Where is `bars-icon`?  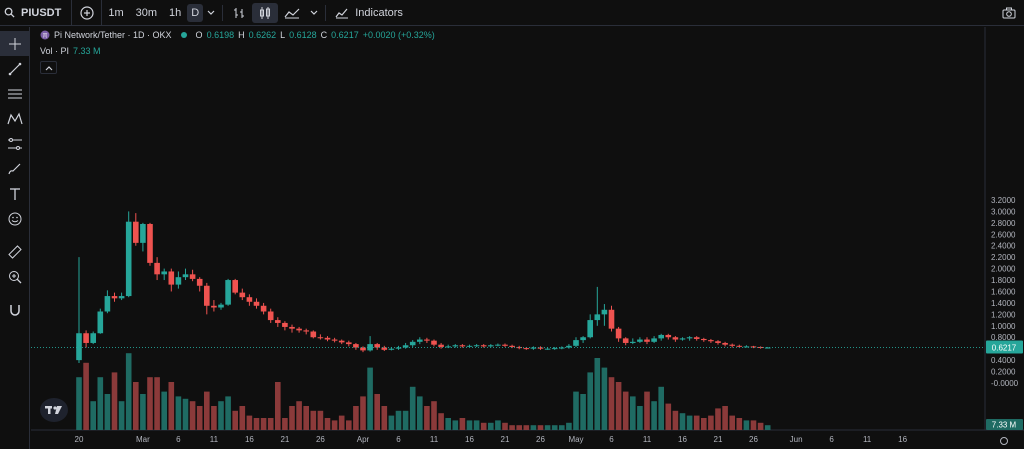 bars-icon is located at coordinates (239, 12).